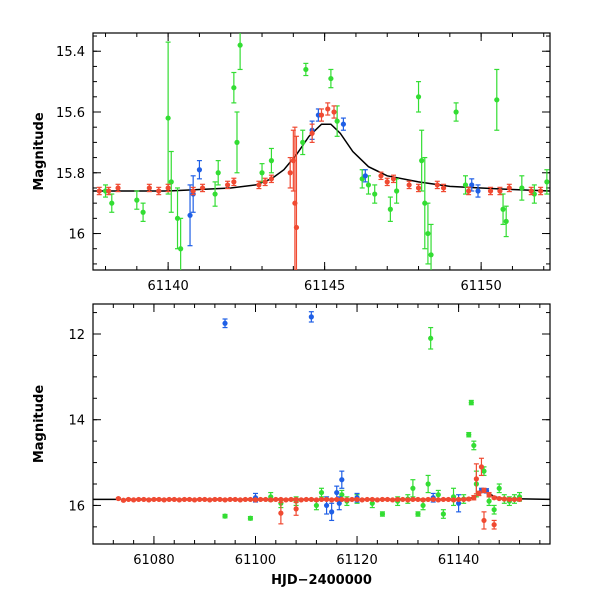 The image size is (600, 600). Describe the element at coordinates (76, 506) in the screenshot. I see `bottom-ytick-label: 16` at that location.